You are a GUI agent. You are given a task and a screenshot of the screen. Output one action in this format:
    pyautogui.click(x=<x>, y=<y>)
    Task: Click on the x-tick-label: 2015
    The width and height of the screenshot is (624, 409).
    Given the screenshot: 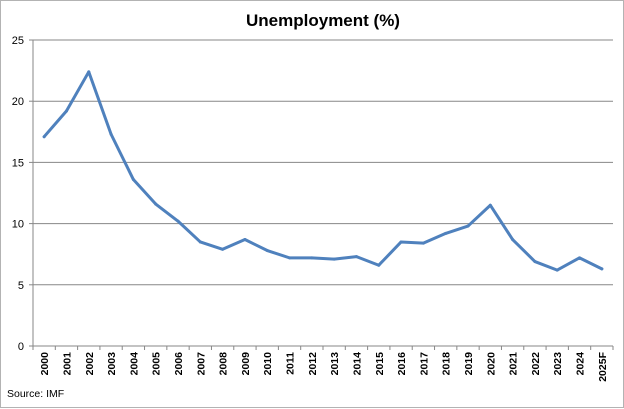 What is the action you would take?
    pyautogui.click(x=380, y=364)
    